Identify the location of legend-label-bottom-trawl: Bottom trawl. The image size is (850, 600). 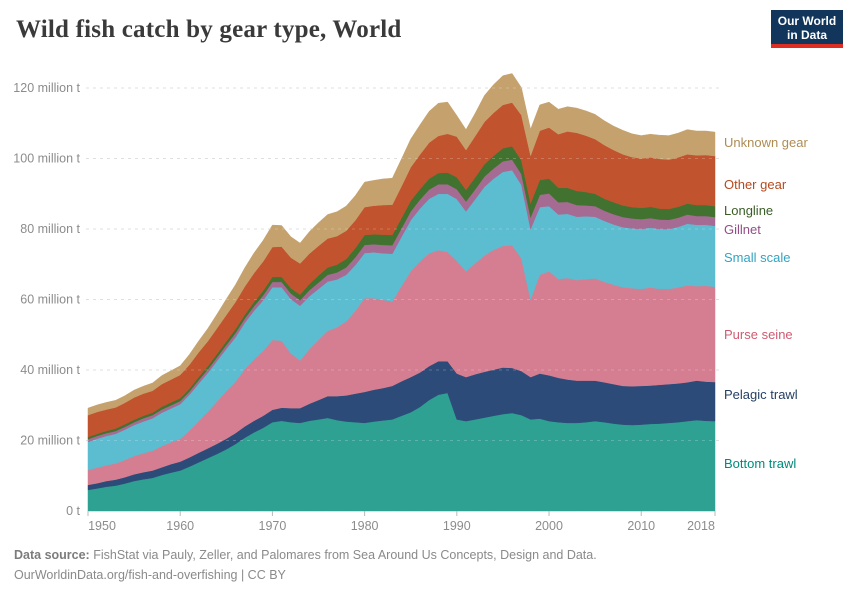
(760, 463).